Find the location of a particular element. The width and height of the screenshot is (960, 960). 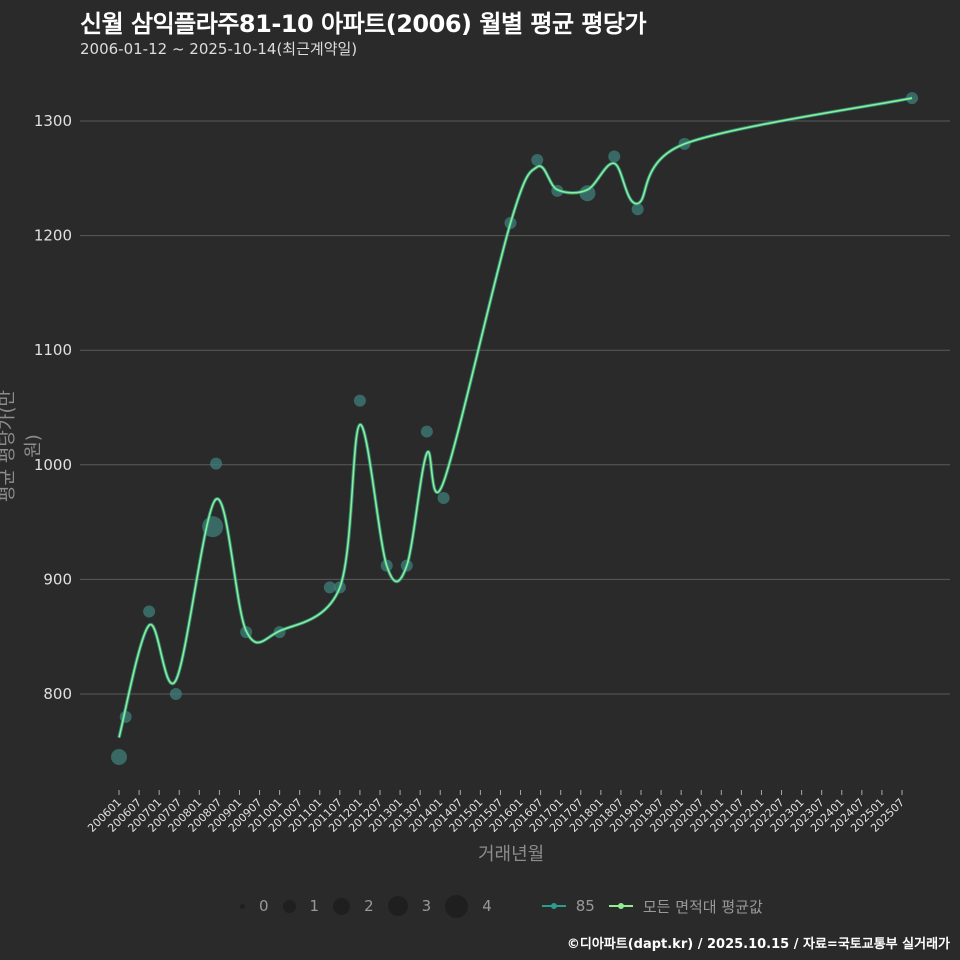

chart-subtitle: 2006-01-12 ~ 2025-10-14(최근계약일) is located at coordinates (219, 49).